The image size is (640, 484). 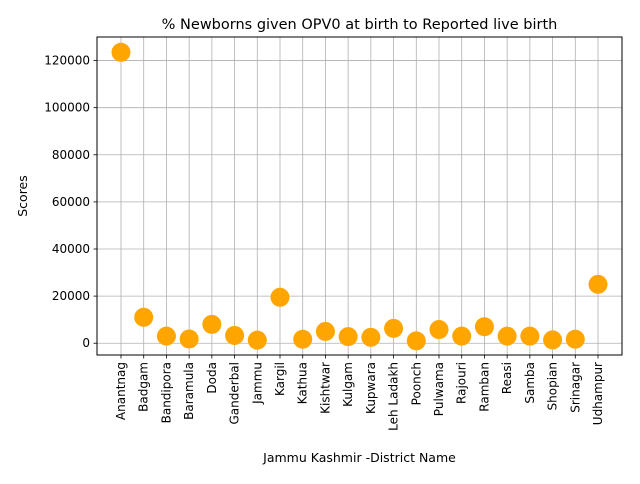 I want to click on y-axis-ticks: 0 20000 40000 60000 80000 100000 120000, so click(x=70, y=202).